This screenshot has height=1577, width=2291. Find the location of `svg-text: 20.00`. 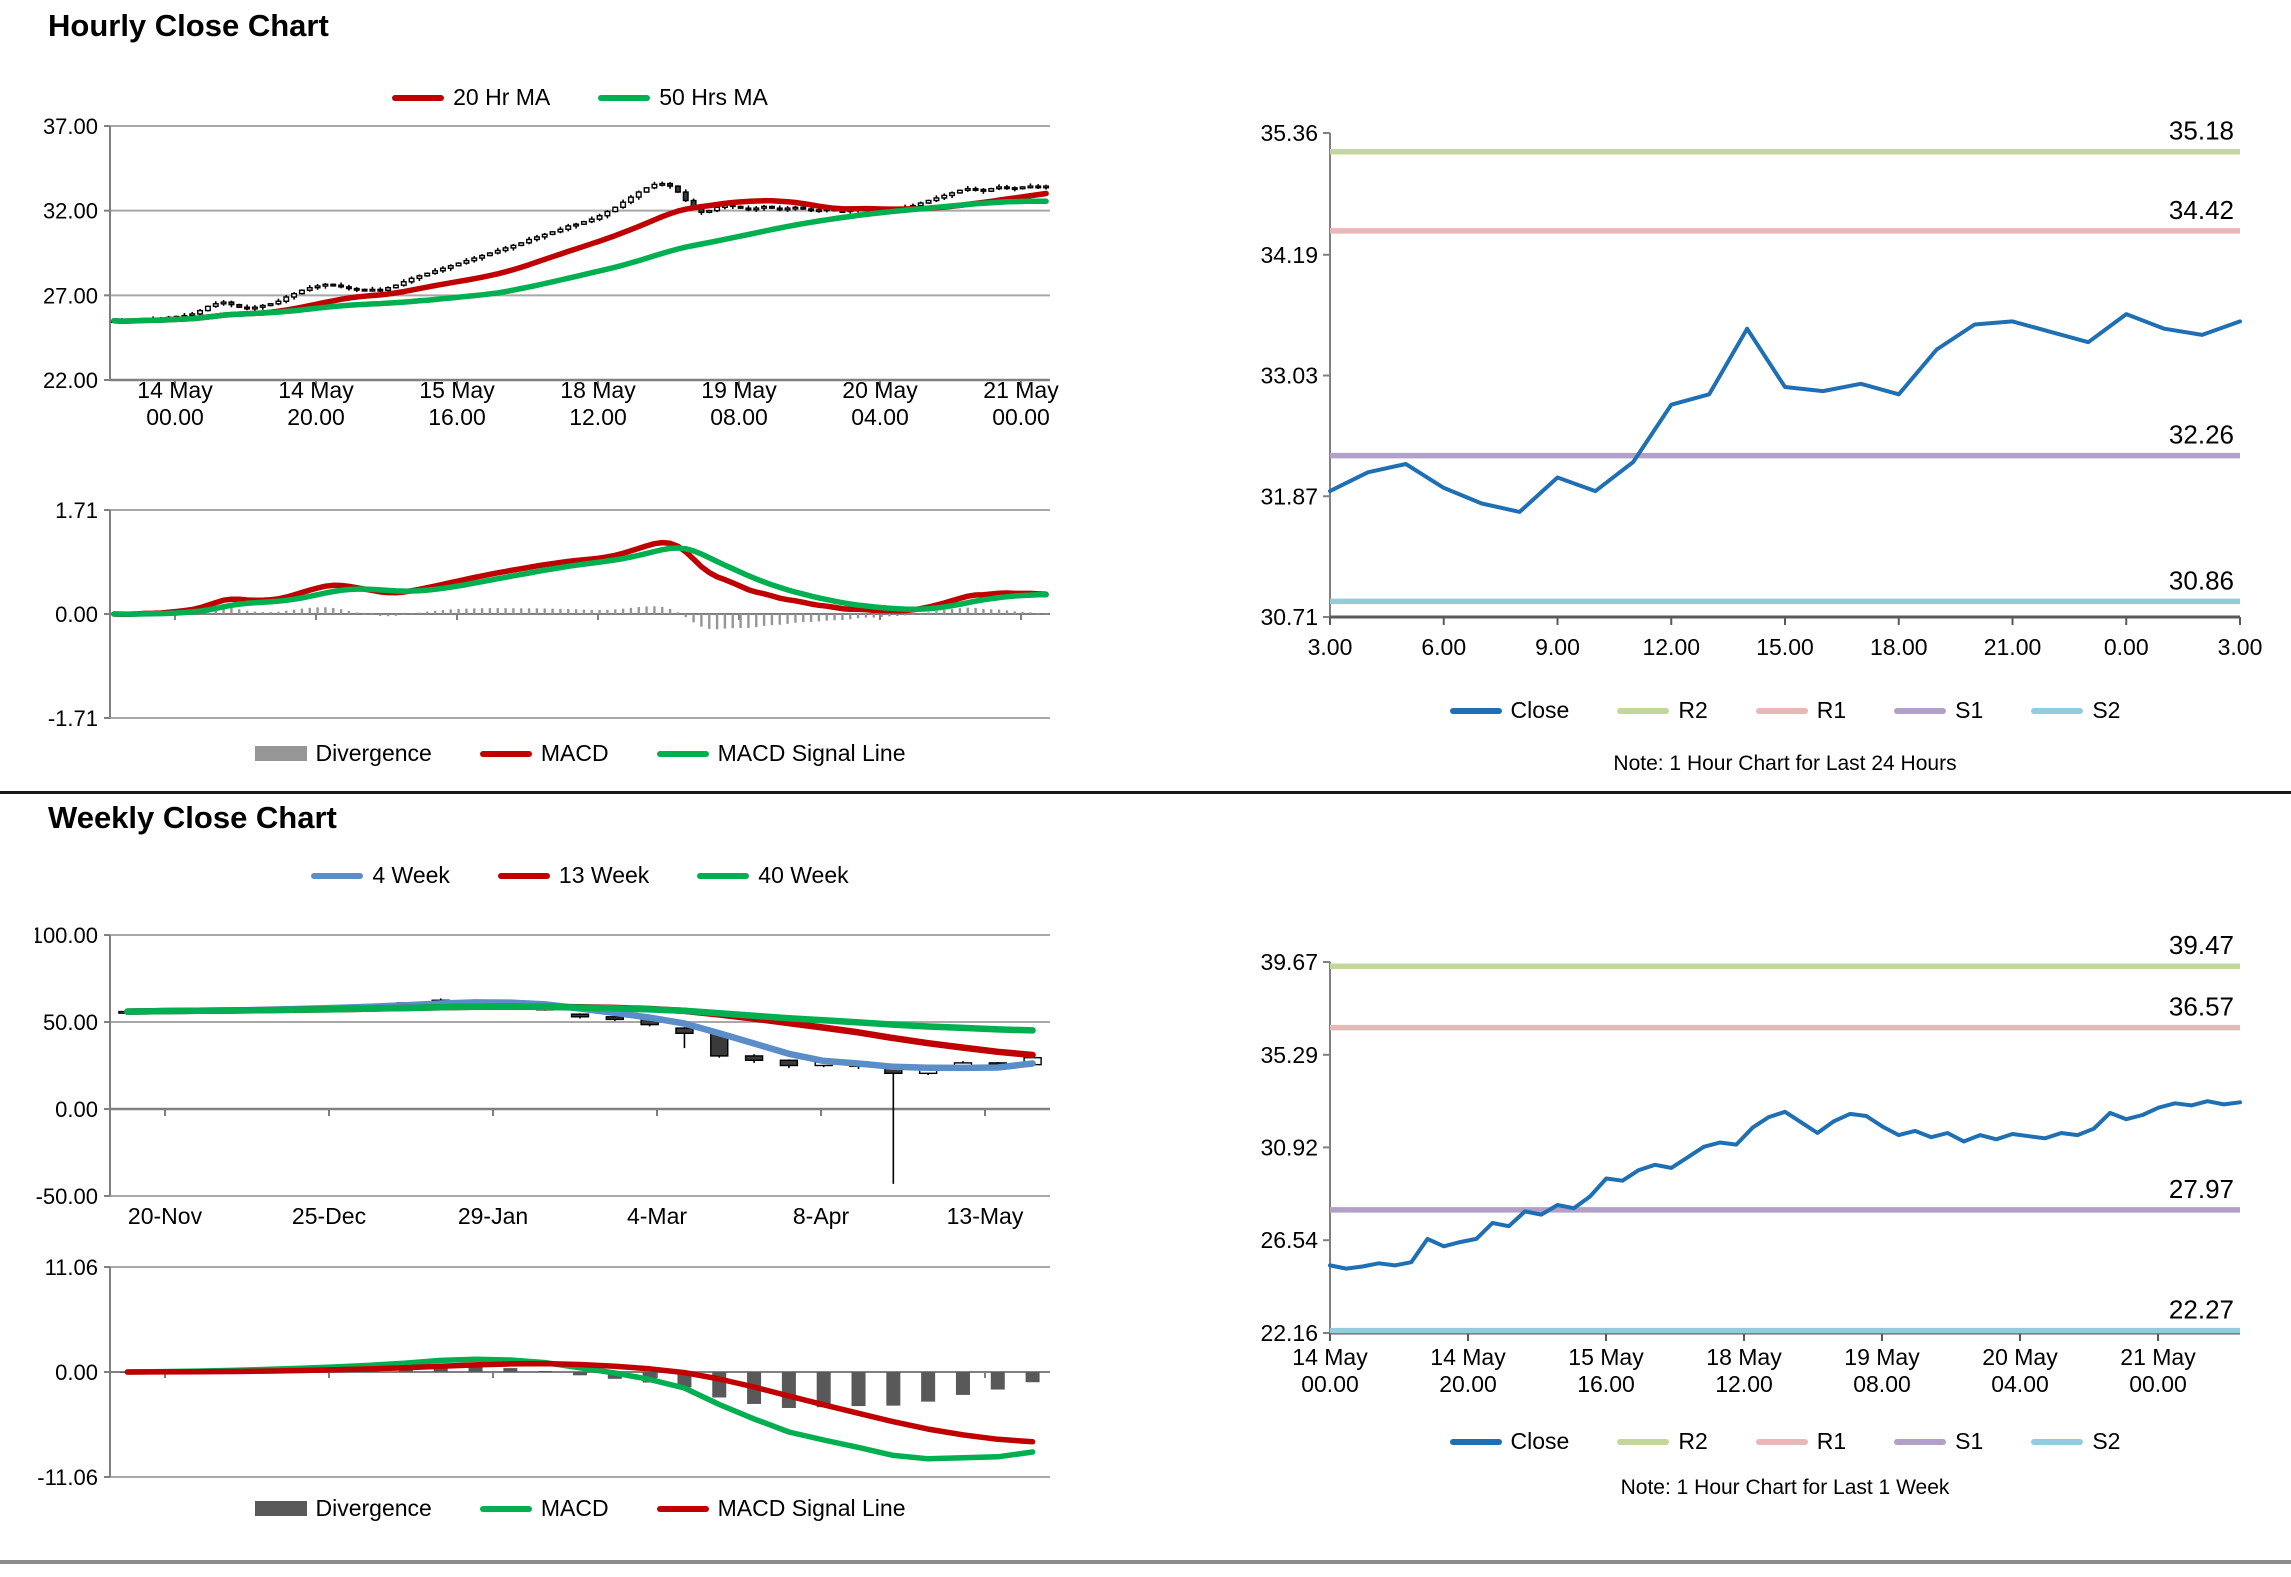

svg-text: 20.00 is located at coordinates (1468, 1384).